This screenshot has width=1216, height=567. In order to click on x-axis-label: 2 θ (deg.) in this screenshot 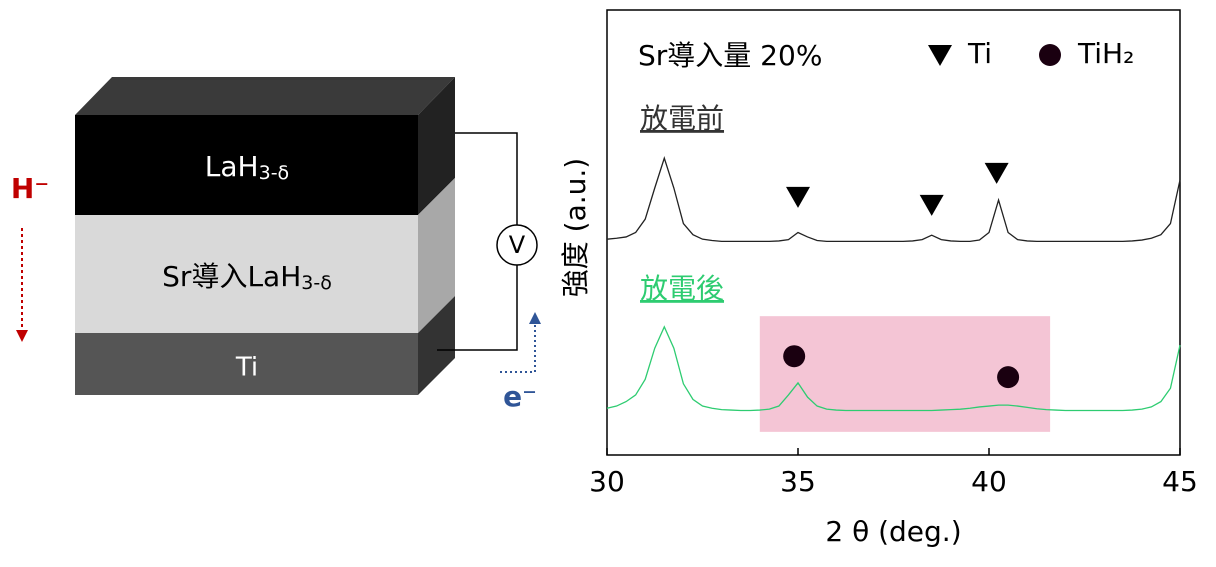, I will do `click(893, 531)`.